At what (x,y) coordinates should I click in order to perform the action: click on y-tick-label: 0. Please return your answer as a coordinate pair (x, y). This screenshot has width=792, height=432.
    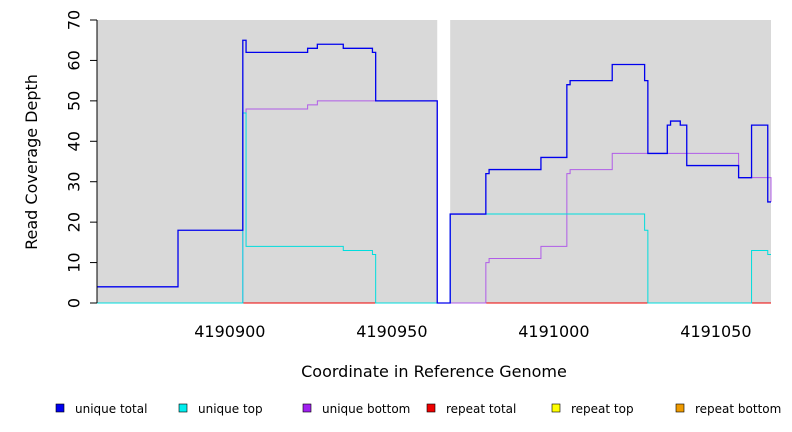
    Looking at the image, I should click on (74, 303).